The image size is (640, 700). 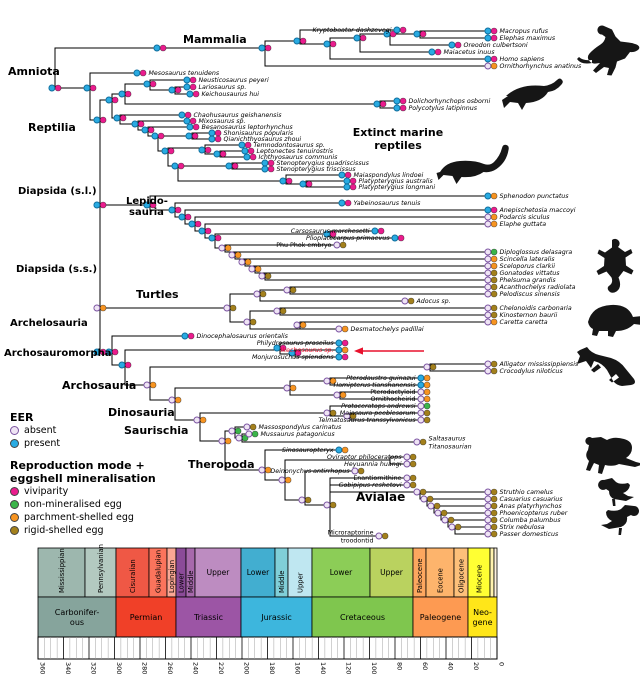 I want to click on timescale-period-label: ous, so click(x=77, y=622).